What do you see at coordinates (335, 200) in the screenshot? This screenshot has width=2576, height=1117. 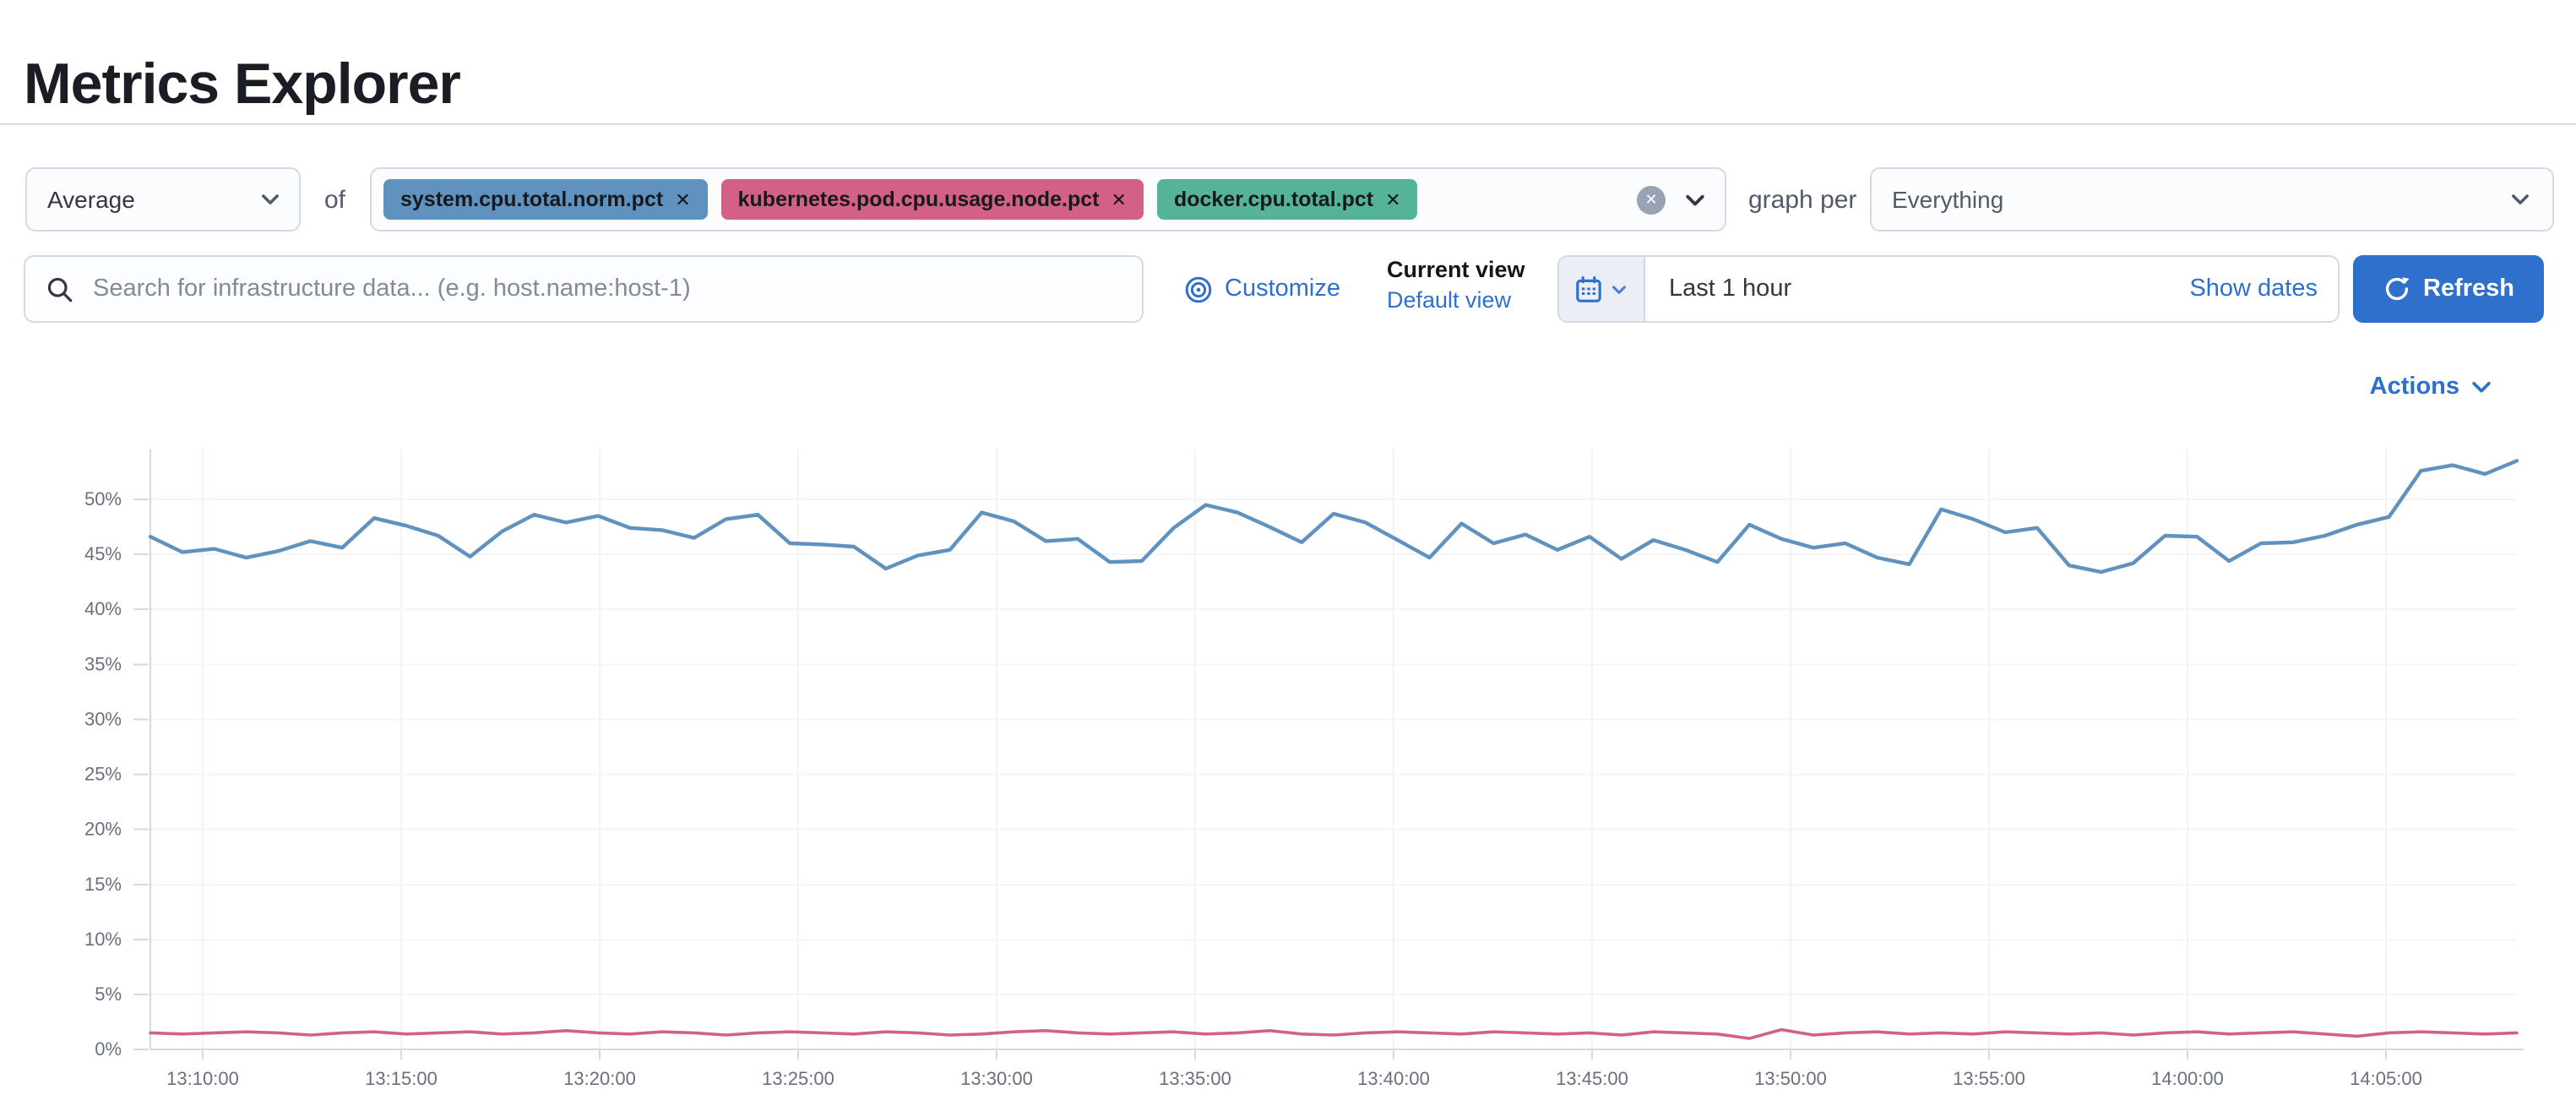 I see `of-label: of` at bounding box center [335, 200].